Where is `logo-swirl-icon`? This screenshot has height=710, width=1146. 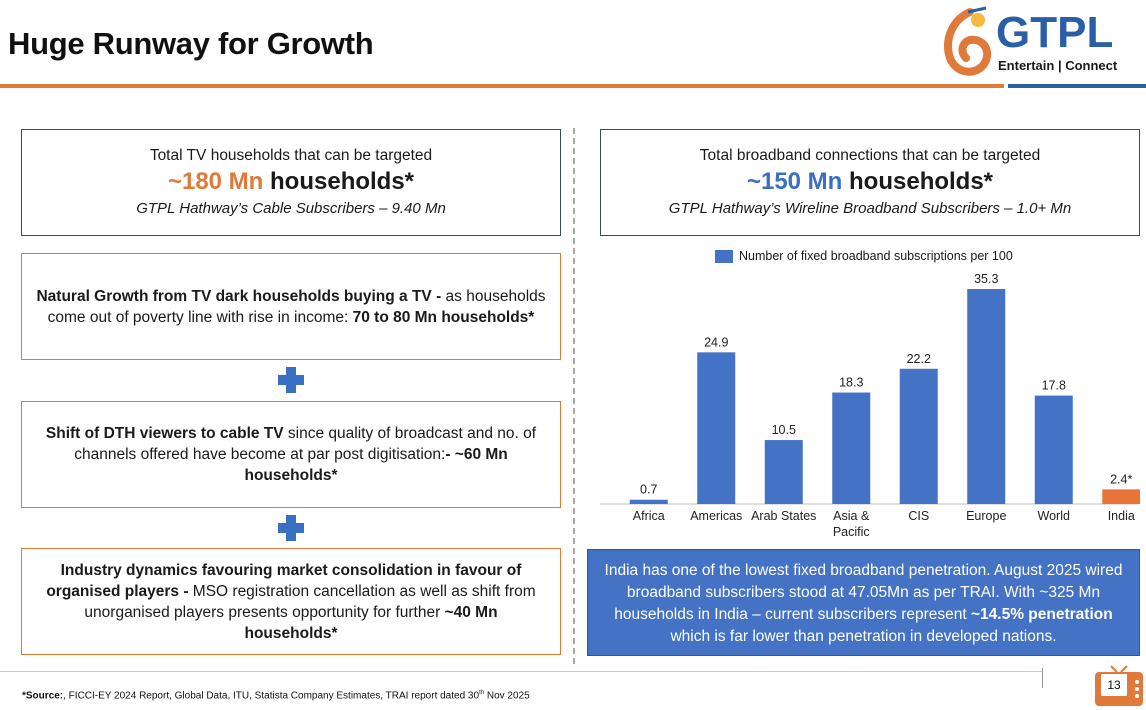 logo-swirl-icon is located at coordinates (968, 41).